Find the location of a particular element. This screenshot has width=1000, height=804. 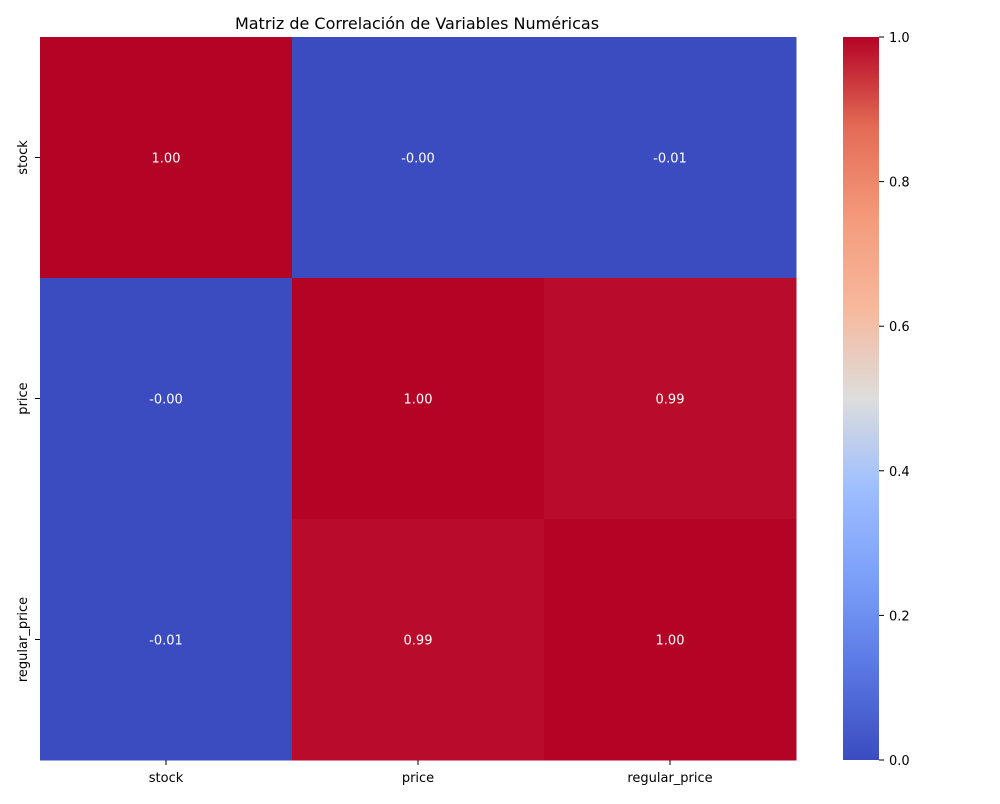

colorbar-tick-label: 0.2 is located at coordinates (899, 616).